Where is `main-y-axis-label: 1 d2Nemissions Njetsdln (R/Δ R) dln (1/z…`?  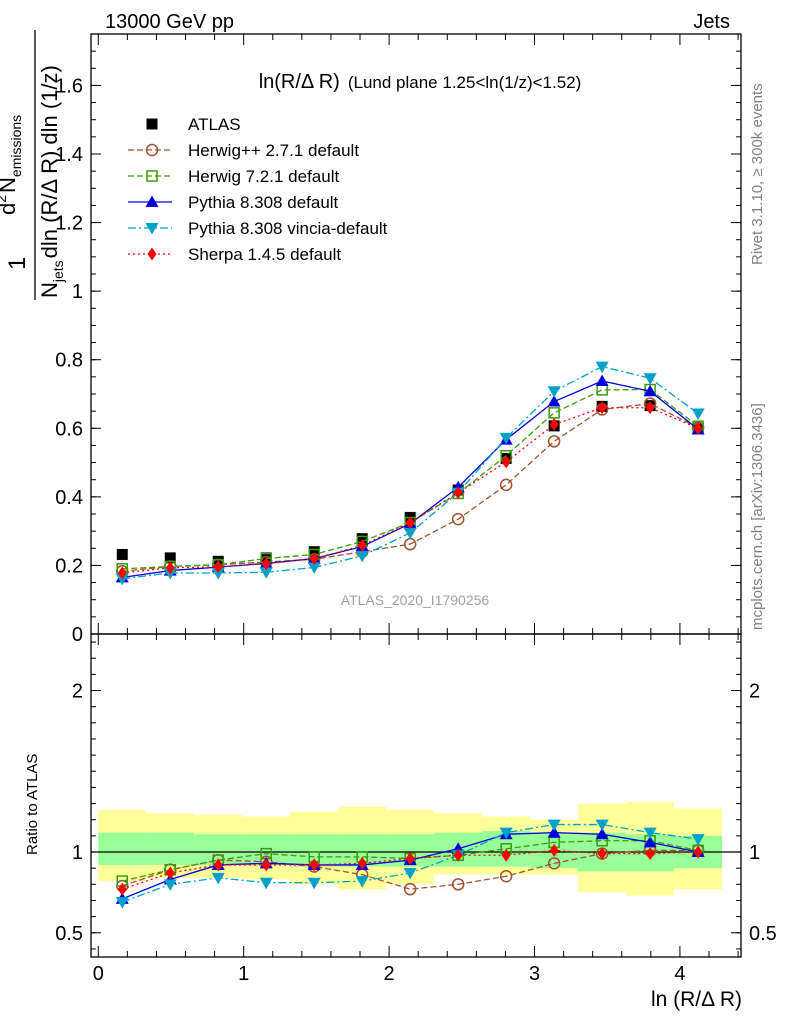 main-y-axis-label: 1 d2Nemissions Njetsdln (R/Δ R) dln (1/z… is located at coordinates (33, 165).